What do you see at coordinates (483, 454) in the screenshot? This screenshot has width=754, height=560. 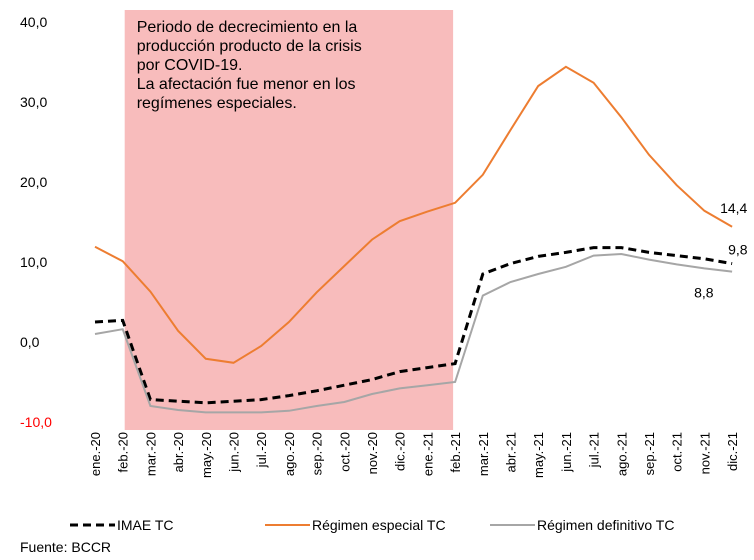 I see `x-tick-label: mar.-21` at bounding box center [483, 454].